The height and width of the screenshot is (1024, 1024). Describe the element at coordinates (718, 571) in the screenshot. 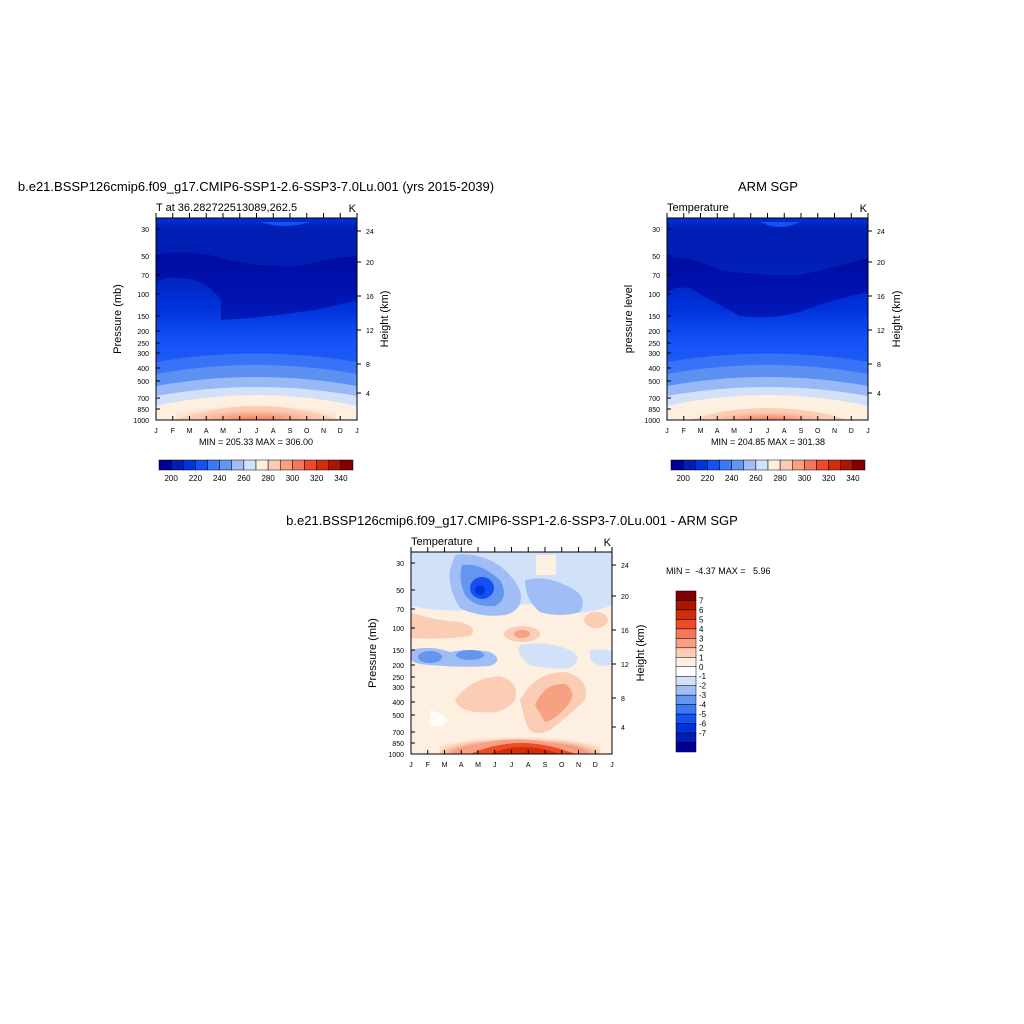

I see `panel-difference-minmax: MIN = -4.37 MAX = 5.96` at that location.